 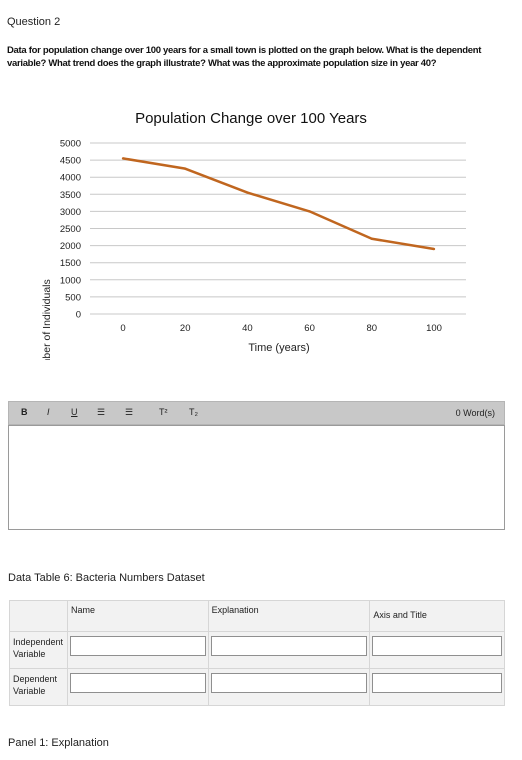 I want to click on independent-name-input, so click(x=137, y=646).